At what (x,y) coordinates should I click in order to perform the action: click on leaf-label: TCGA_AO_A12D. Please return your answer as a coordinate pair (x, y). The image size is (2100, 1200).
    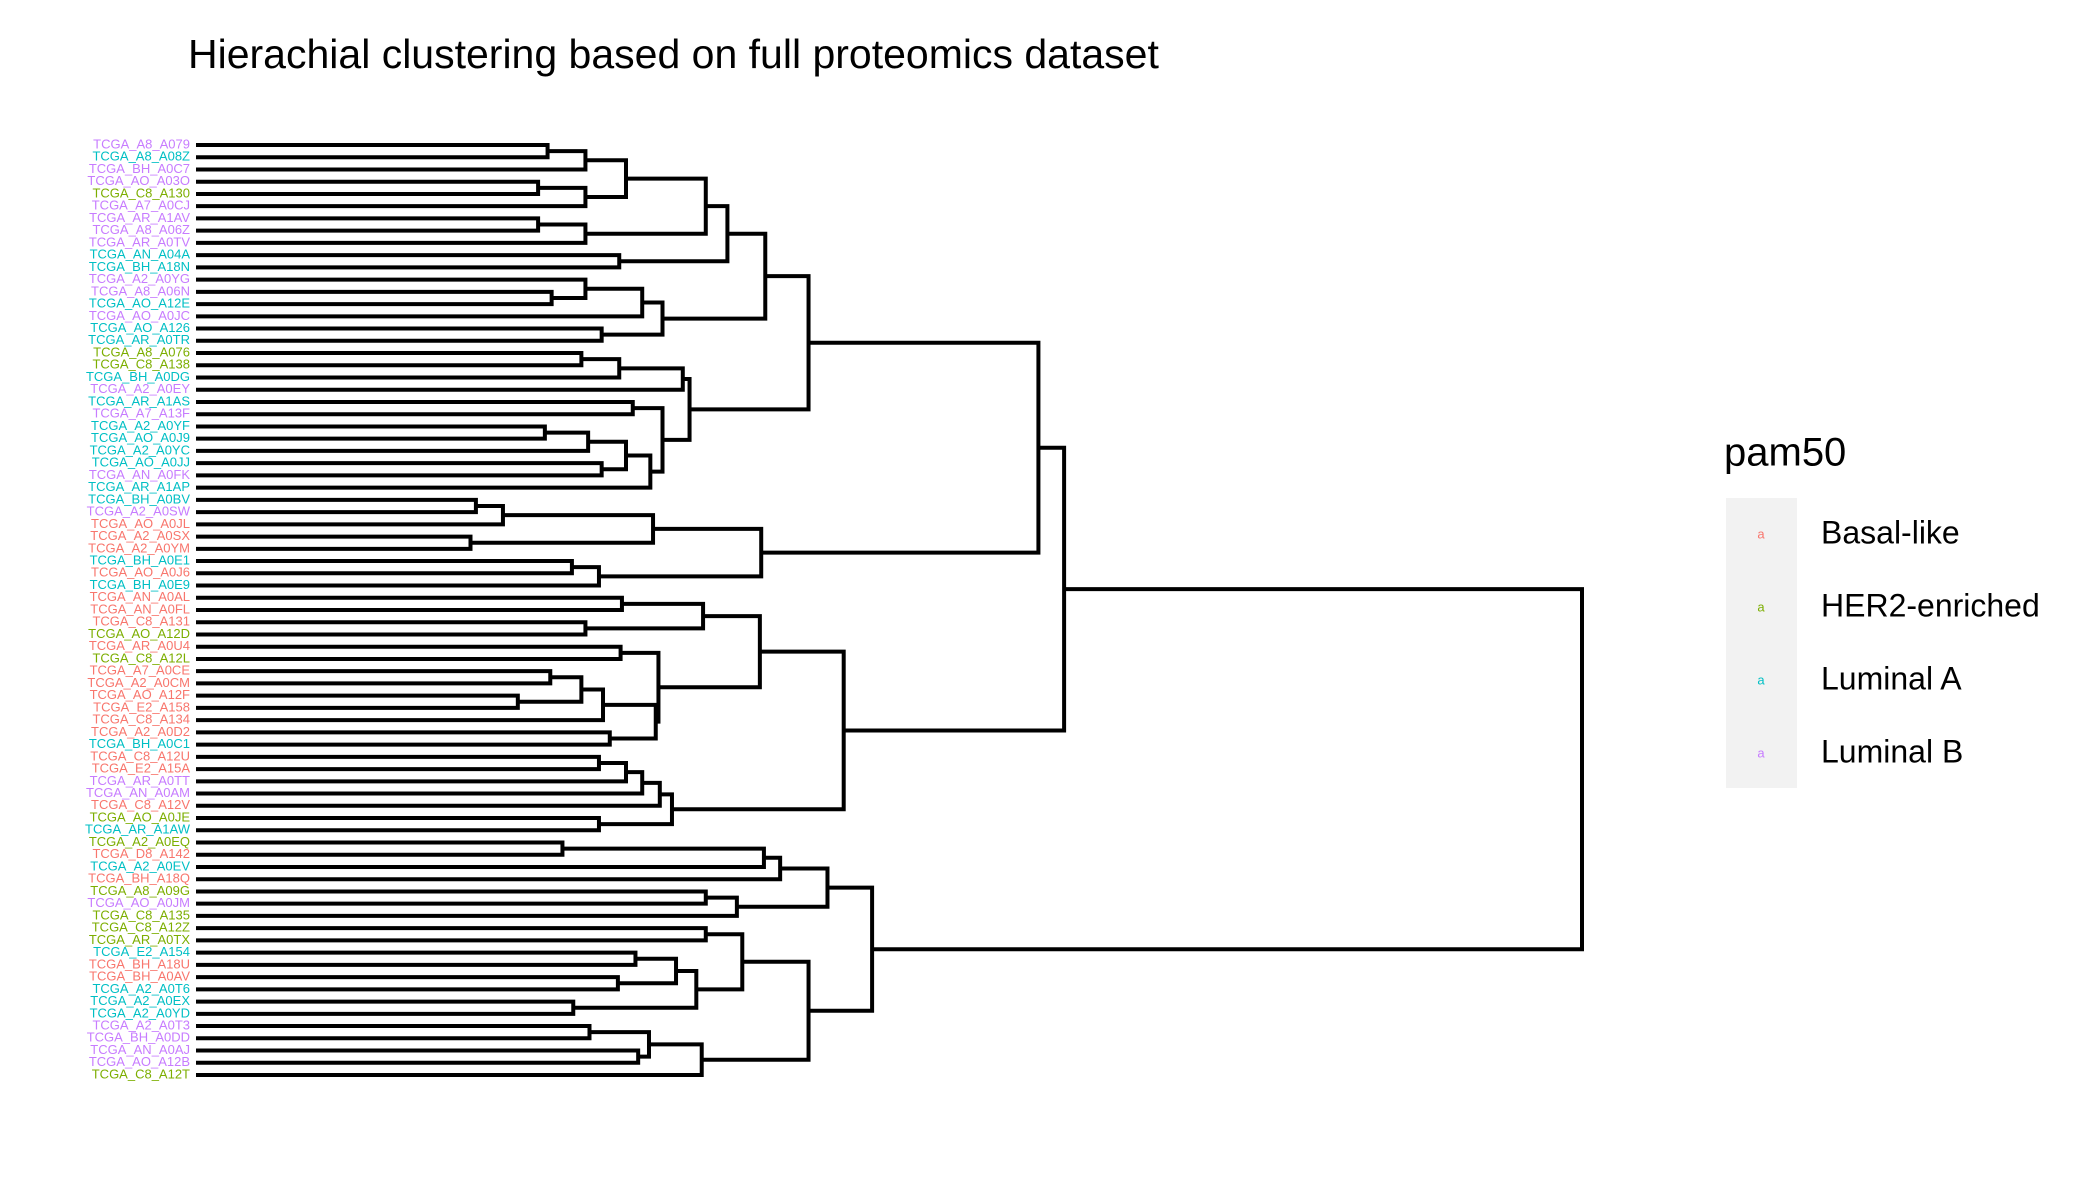
    Looking at the image, I should click on (139, 633).